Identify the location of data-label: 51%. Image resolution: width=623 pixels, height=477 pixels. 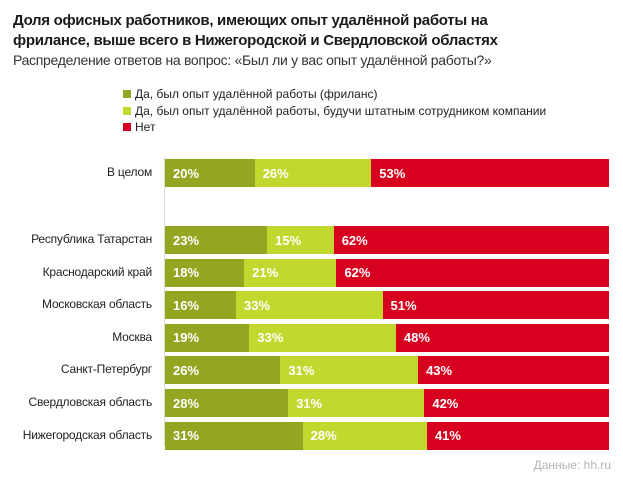
(403, 305).